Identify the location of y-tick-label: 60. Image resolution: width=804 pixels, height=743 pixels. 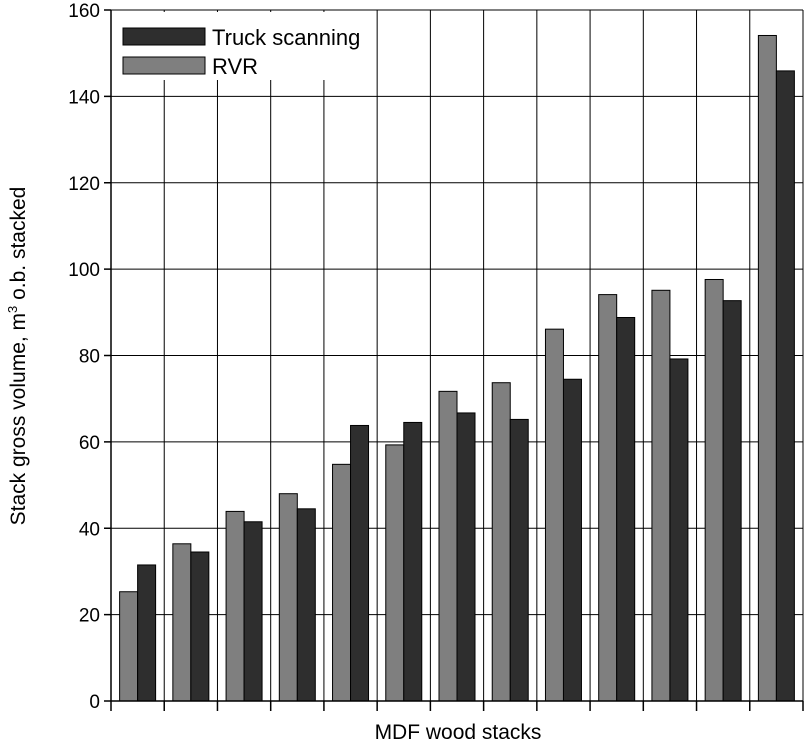
(89, 443).